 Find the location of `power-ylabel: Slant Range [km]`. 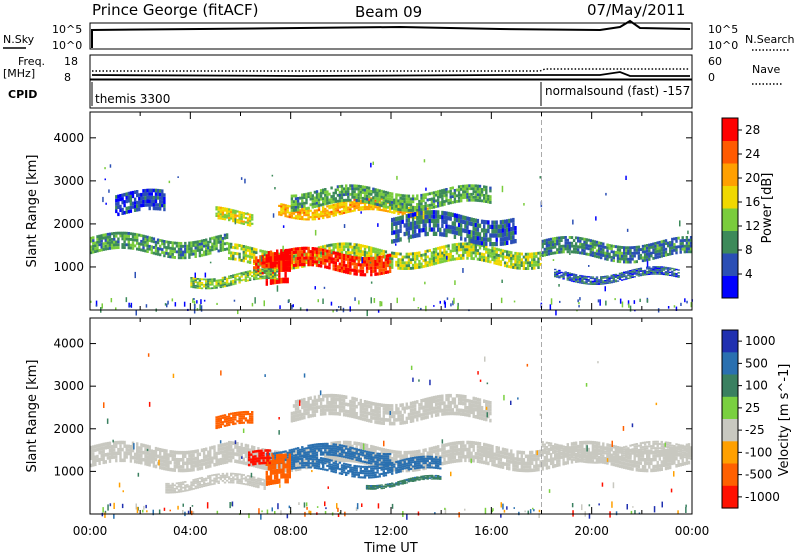

power-ylabel: Slant Range [km] is located at coordinates (32, 211).